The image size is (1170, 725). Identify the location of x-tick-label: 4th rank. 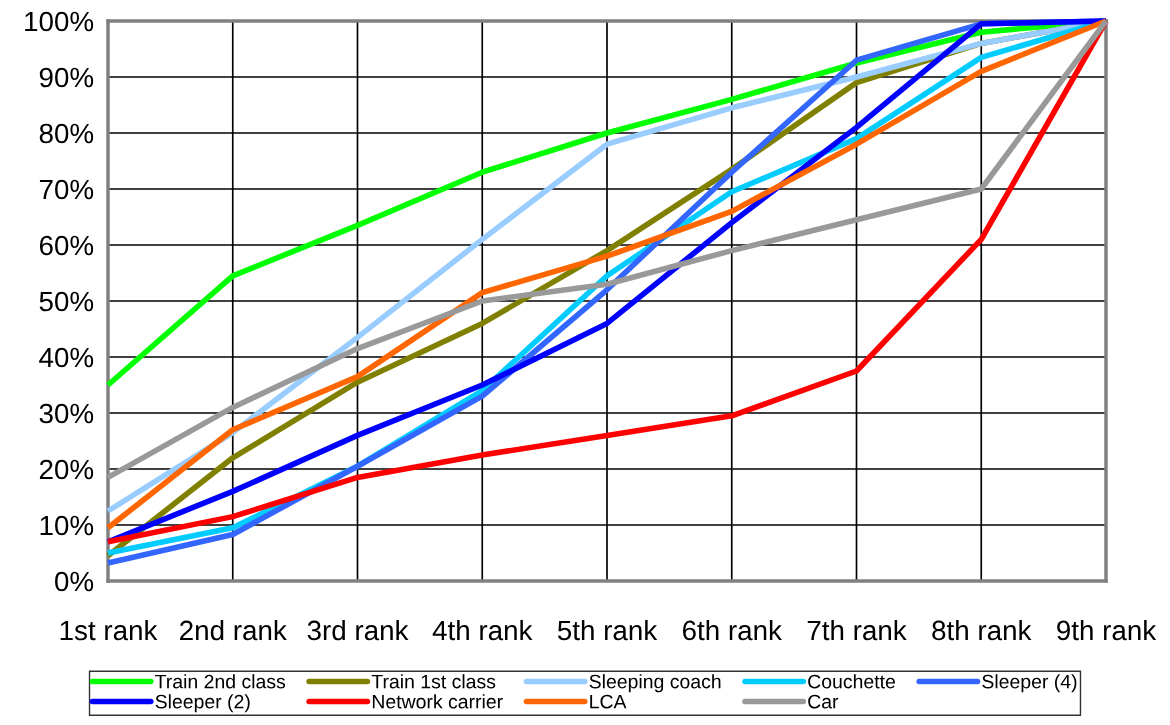
(482, 630).